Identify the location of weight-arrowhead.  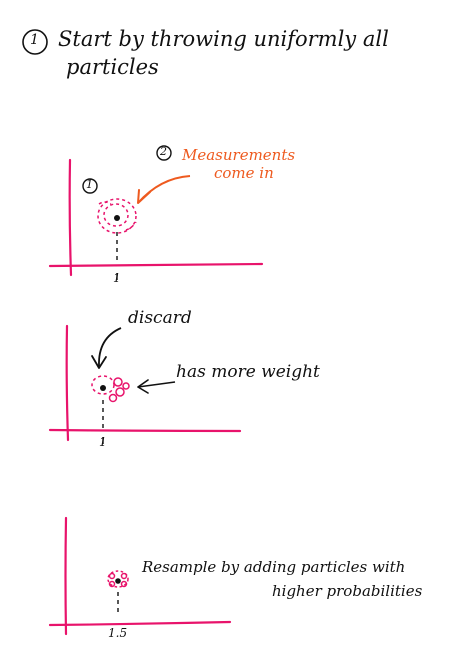
(143, 386).